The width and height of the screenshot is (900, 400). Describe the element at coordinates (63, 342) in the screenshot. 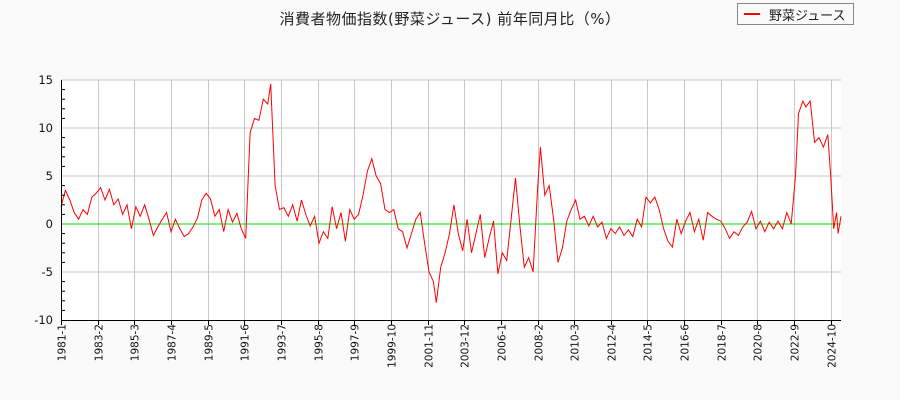

I see `x-tick-label: 1981-1` at that location.